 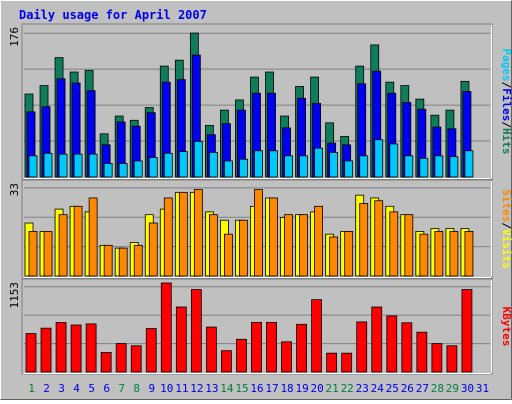 I want to click on x-tick-label: 24, so click(x=378, y=388).